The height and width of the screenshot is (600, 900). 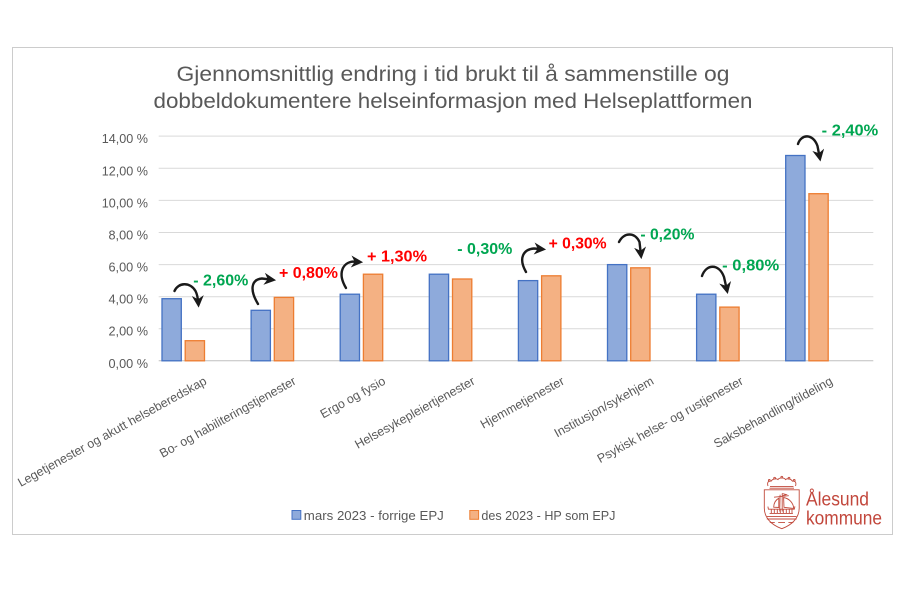 What do you see at coordinates (844, 518) in the screenshot?
I see `svg-text: kommune` at bounding box center [844, 518].